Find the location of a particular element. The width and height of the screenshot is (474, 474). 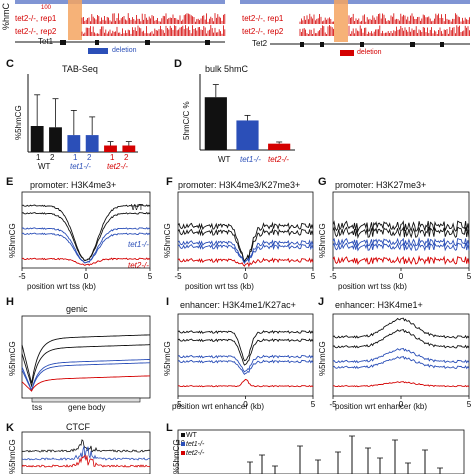

deletion-left: deletion is located at coordinates (124, 50).